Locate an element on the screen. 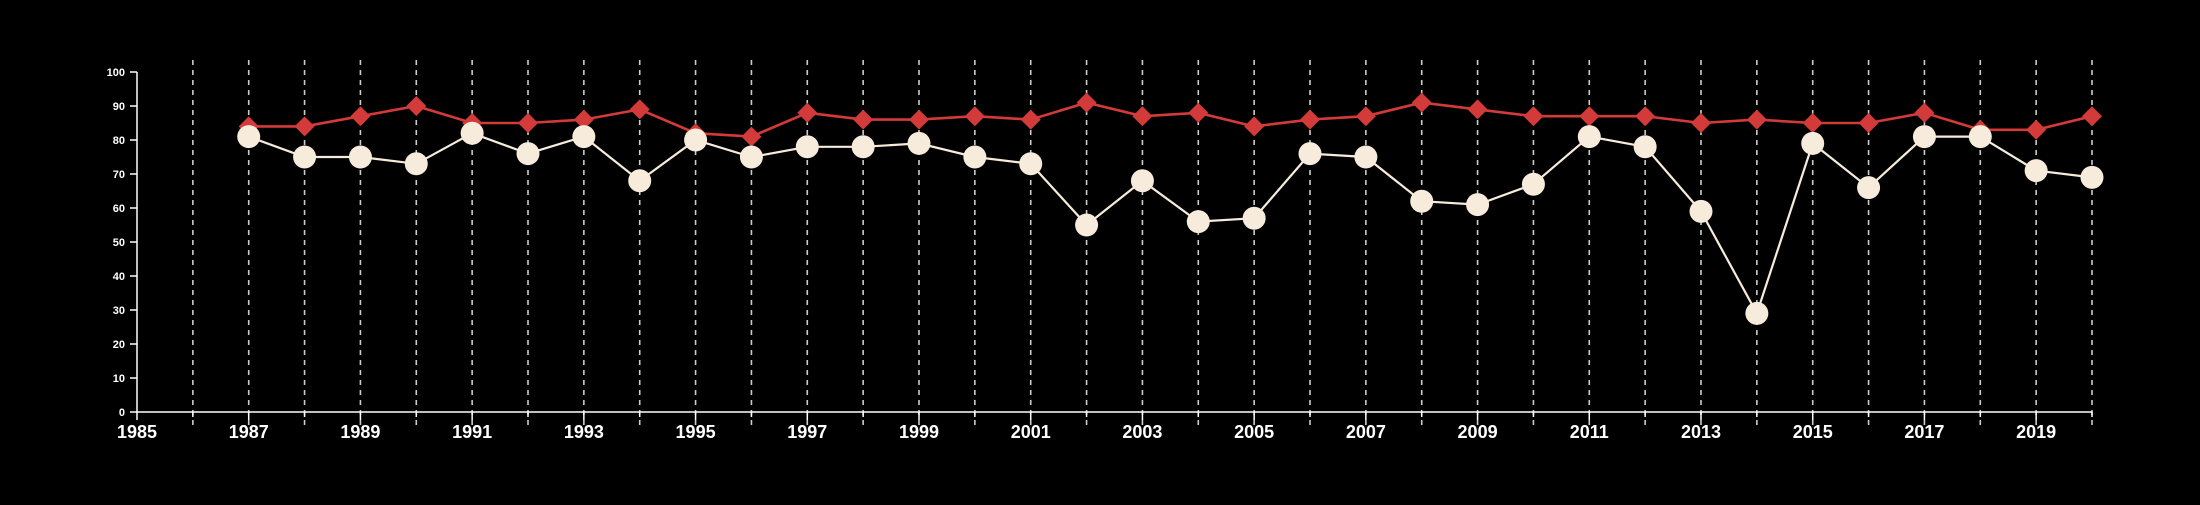  series-0-point-2017 is located at coordinates (1924, 112).